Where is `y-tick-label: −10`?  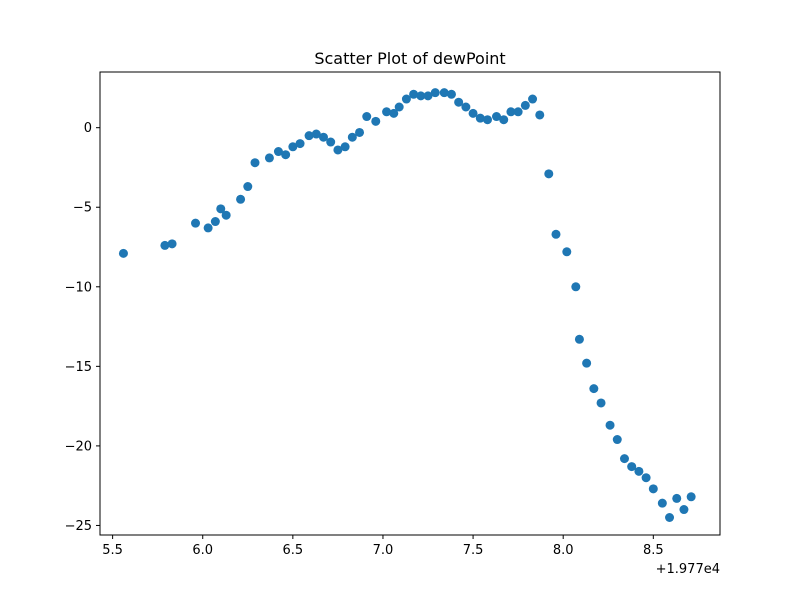 y-tick-label: −10 is located at coordinates (78, 287).